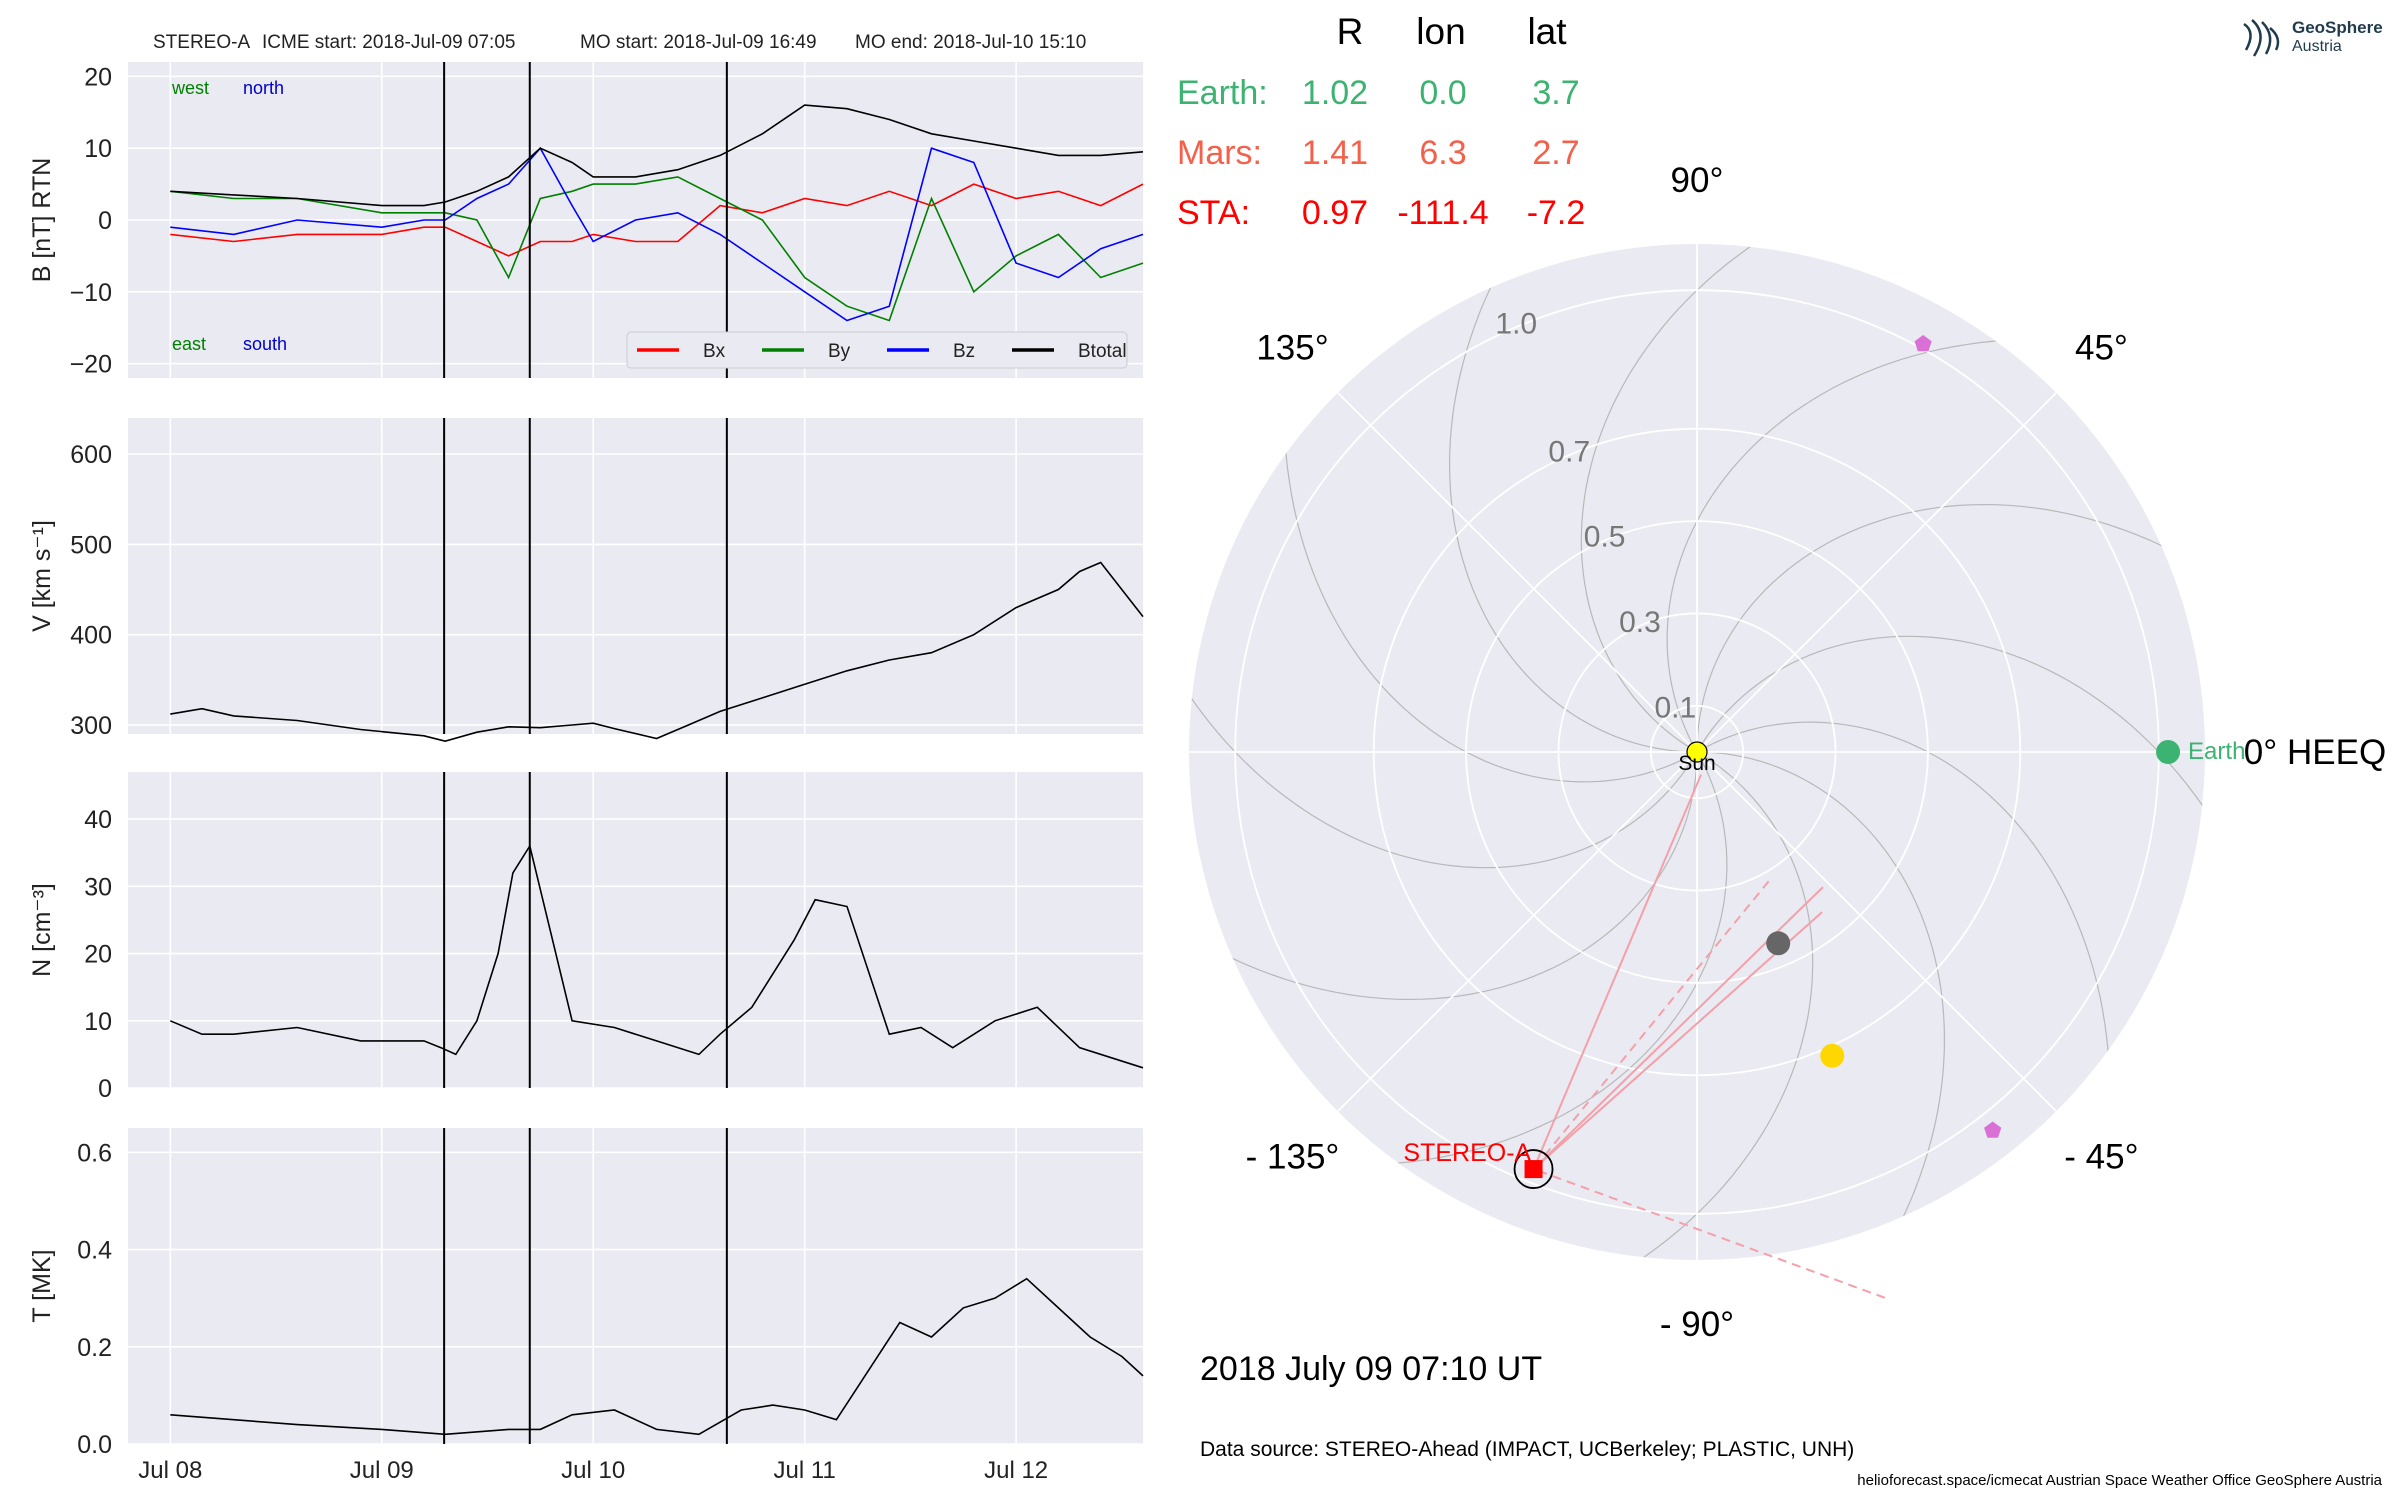 Image resolution: width=2400 pixels, height=1500 pixels. What do you see at coordinates (1778, 943) in the screenshot?
I see `planet-grey-marker` at bounding box center [1778, 943].